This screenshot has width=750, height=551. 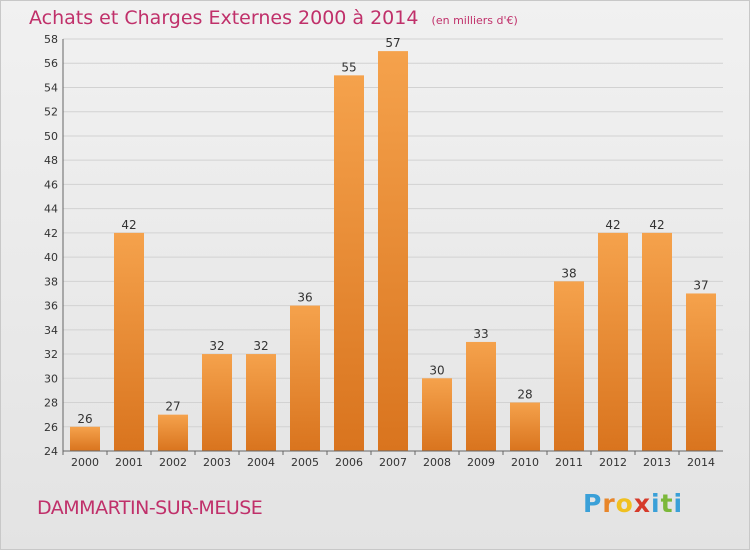 What do you see at coordinates (51, 306) in the screenshot?
I see `y-tick-label: 36` at bounding box center [51, 306].